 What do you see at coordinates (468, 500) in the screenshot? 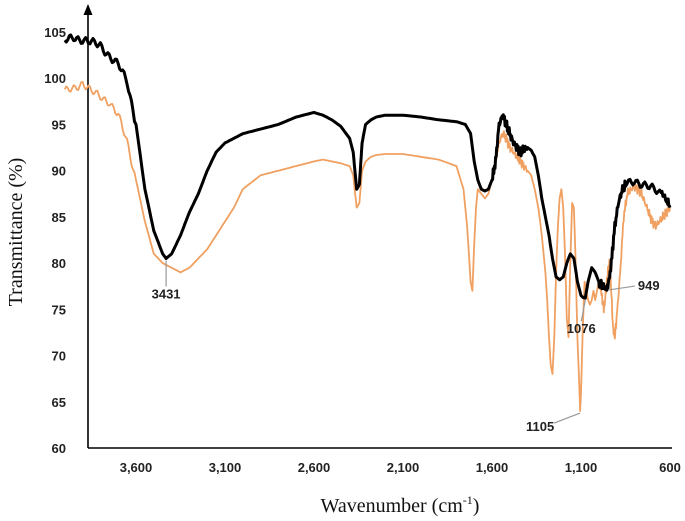
I see `x-axis-title-sup: -1` at bounding box center [468, 500].